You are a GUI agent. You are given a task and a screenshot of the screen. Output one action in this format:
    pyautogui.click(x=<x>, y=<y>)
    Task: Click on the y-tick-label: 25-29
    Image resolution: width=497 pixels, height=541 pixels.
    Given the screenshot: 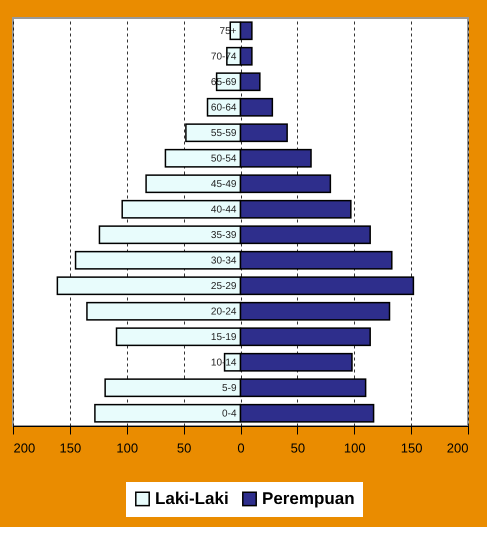 What is the action you would take?
    pyautogui.click(x=223, y=286)
    